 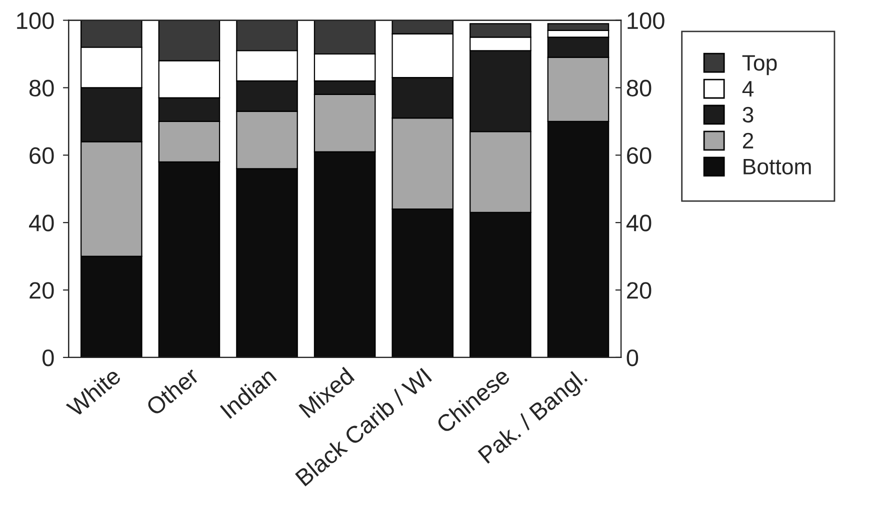 What do you see at coordinates (777, 166) in the screenshot?
I see `legend-label: Bottom` at bounding box center [777, 166].